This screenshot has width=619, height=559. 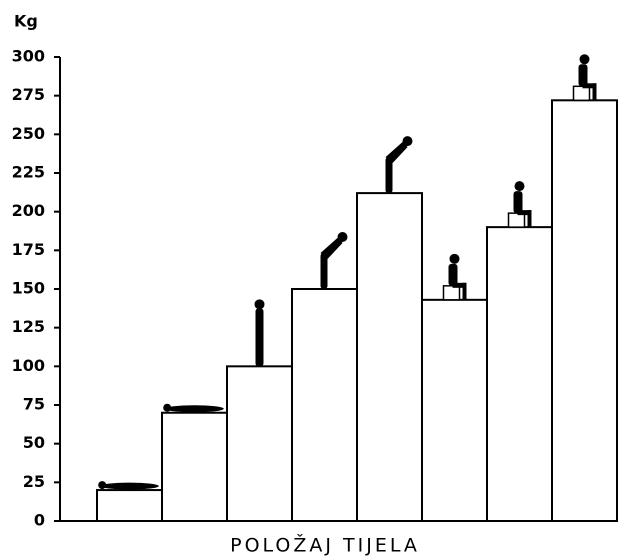 I want to click on y-tick-label: 25, so click(x=34, y=481).